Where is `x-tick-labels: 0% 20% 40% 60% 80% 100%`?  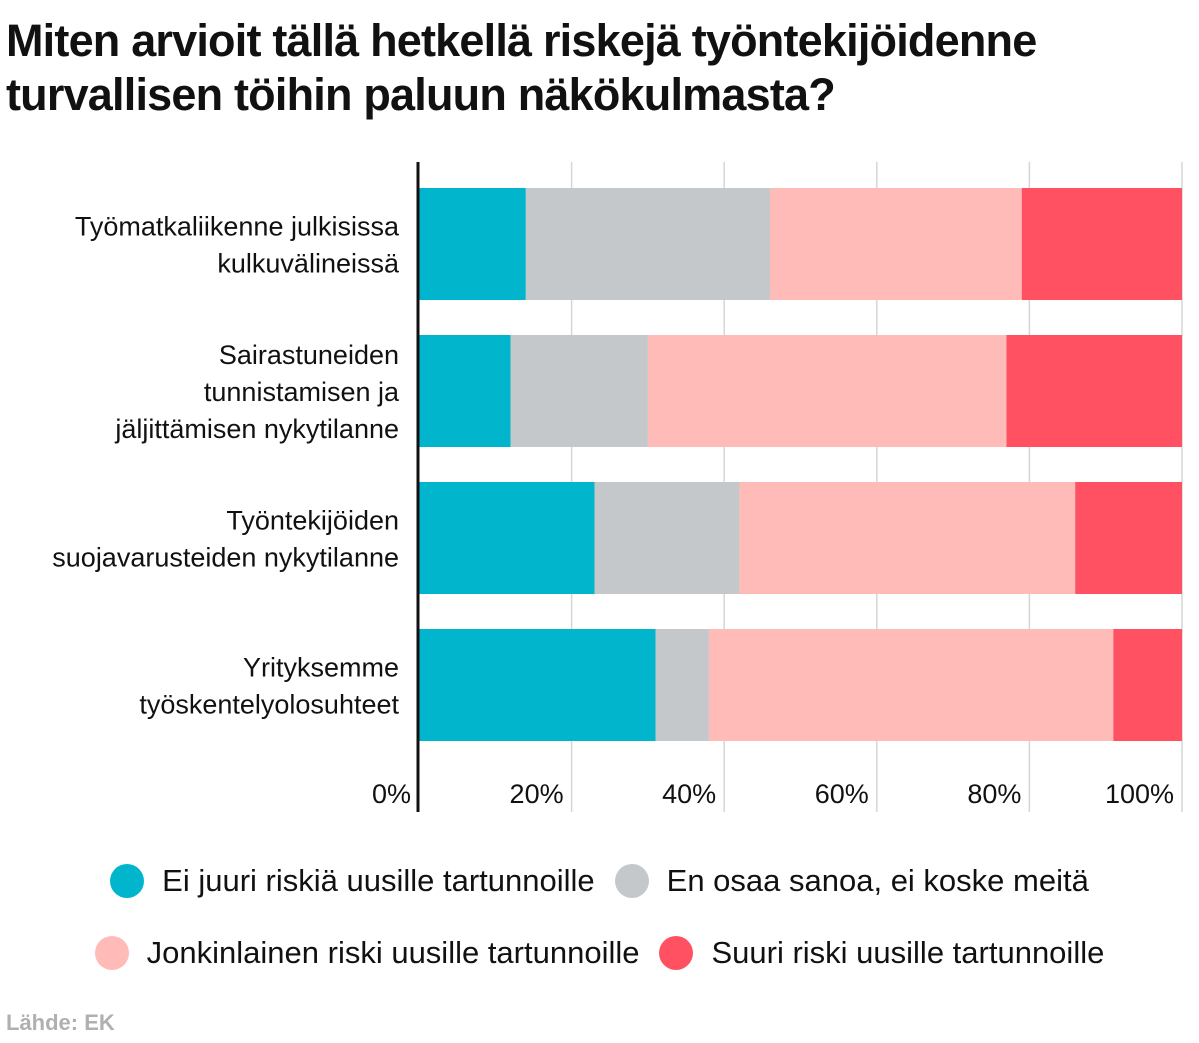
x-tick-labels: 0% 20% 40% 60% 80% 100% is located at coordinates (773, 794).